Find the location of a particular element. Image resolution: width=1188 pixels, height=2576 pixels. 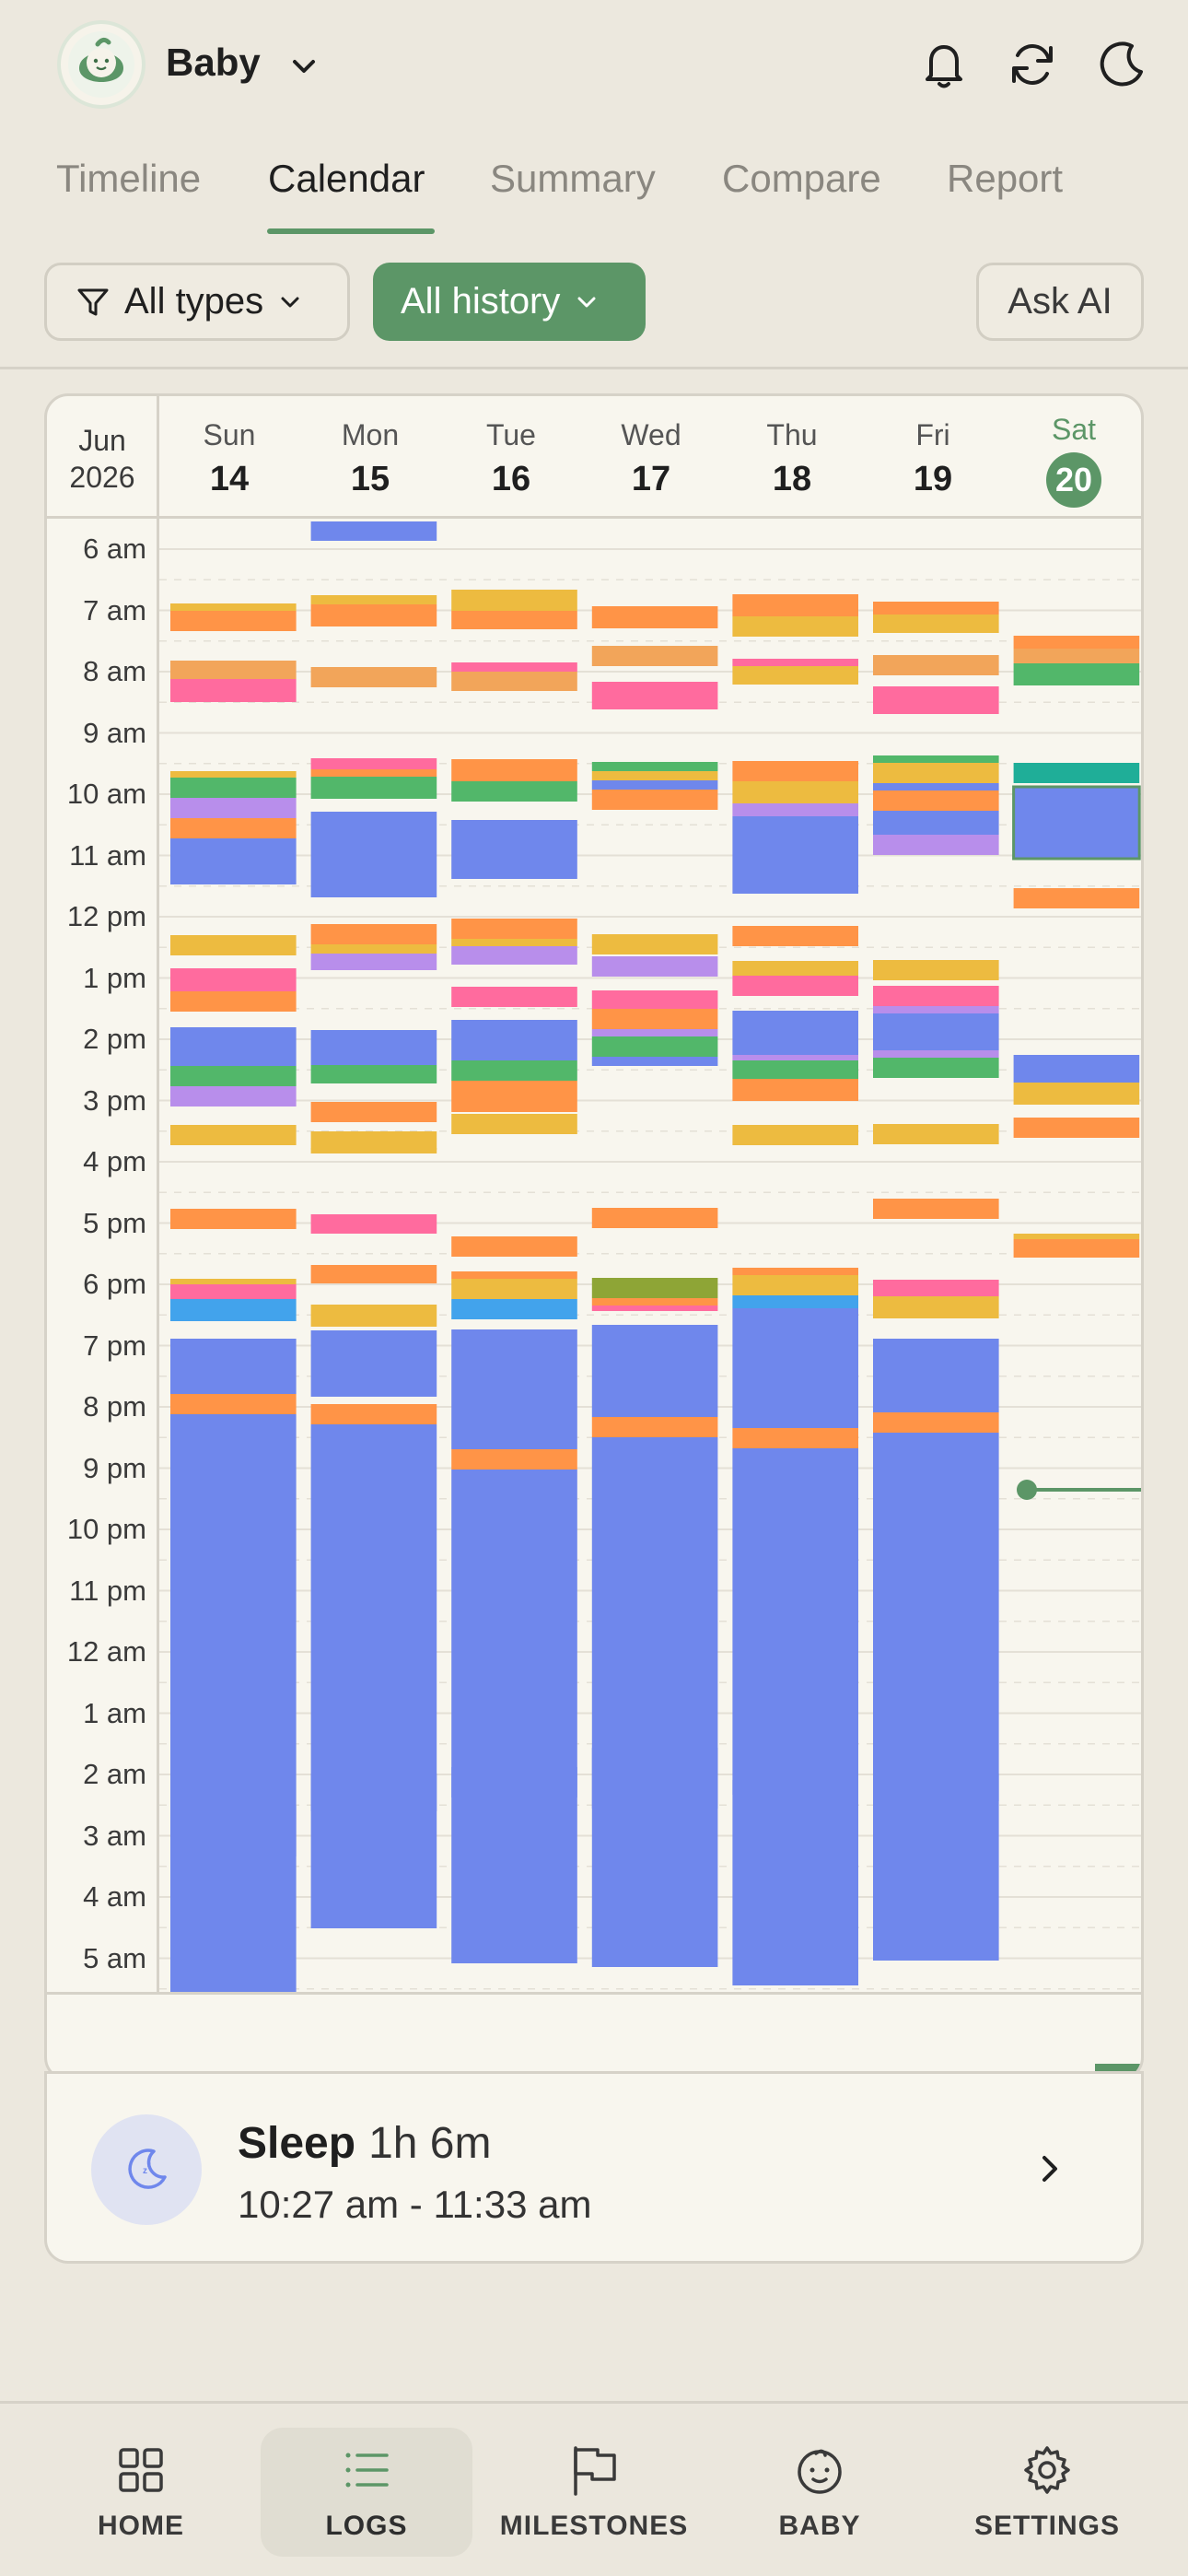

moon-icon is located at coordinates (1120, 64).